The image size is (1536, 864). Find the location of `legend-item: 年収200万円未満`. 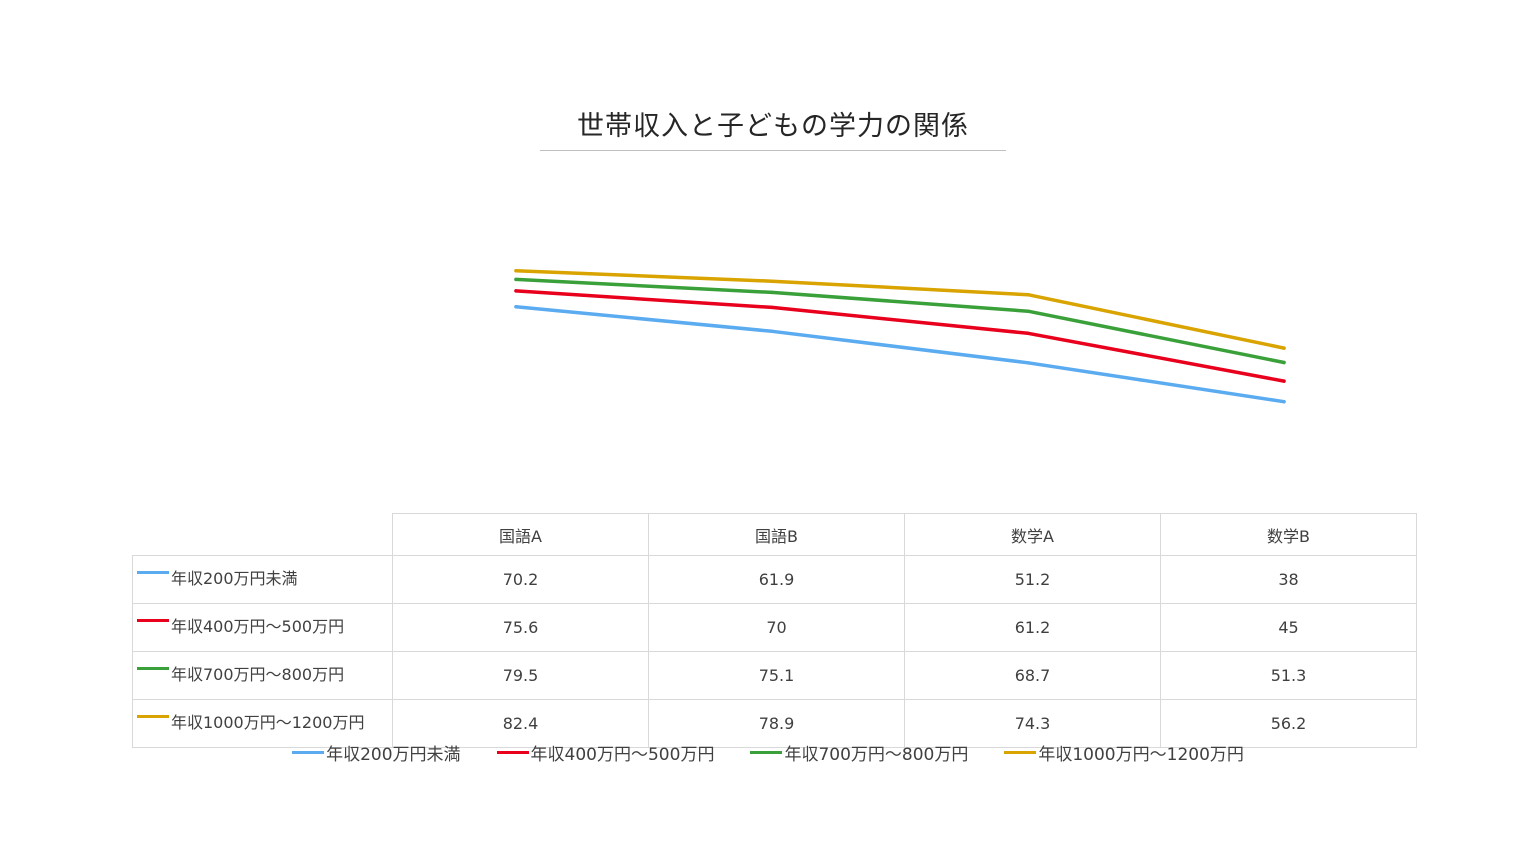

legend-item: 年収200万円未満 is located at coordinates (376, 752).